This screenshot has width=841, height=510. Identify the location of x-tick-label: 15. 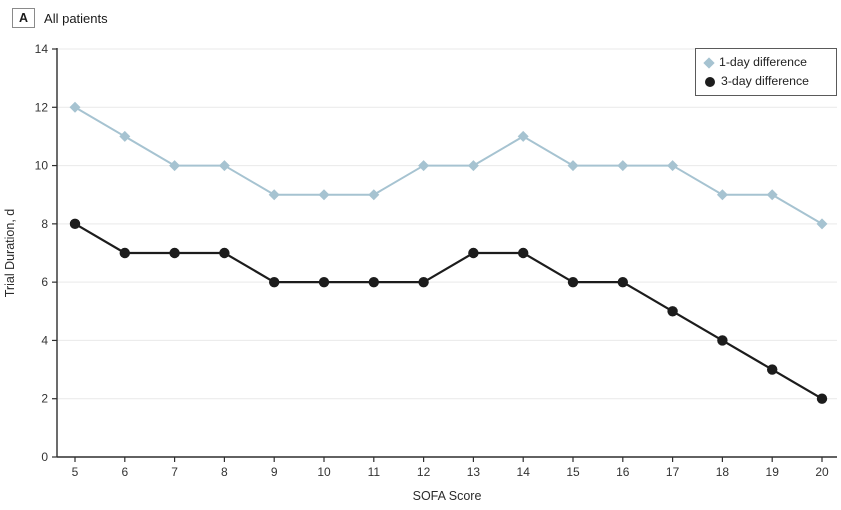
(573, 472).